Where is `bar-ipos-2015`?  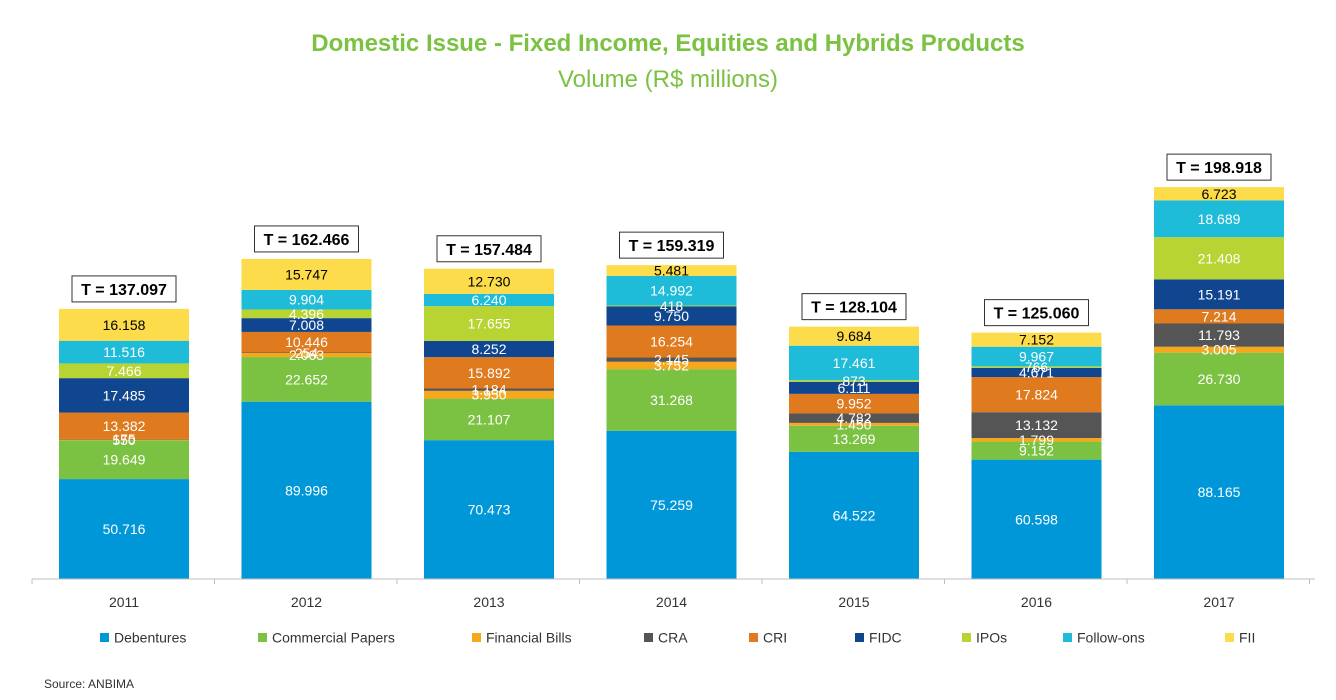 bar-ipos-2015 is located at coordinates (854, 381).